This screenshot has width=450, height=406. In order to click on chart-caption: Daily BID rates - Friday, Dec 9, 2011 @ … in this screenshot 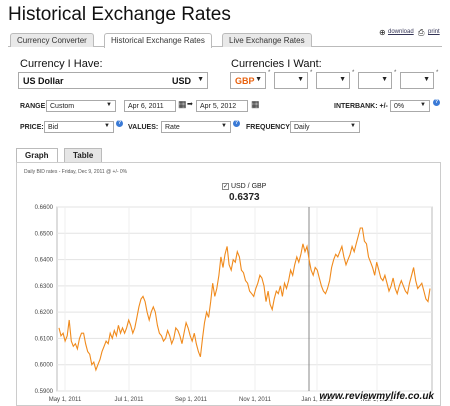, I will do `click(76, 172)`.